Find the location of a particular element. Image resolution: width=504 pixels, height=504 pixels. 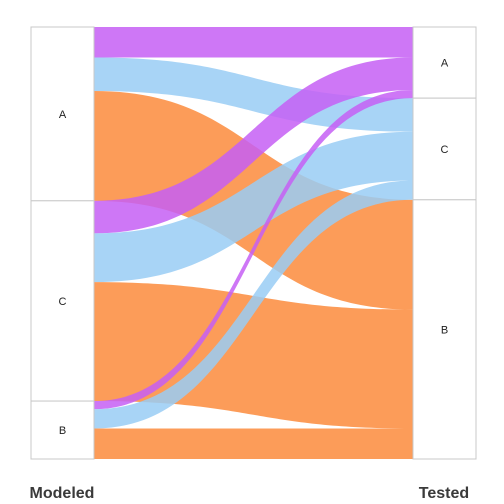

flow-B-to-B is located at coordinates (253, 443).